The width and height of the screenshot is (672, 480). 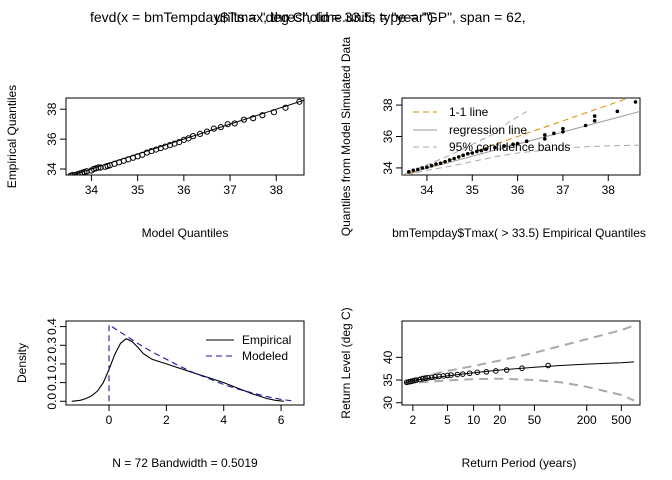 What do you see at coordinates (223, 420) in the screenshot?
I see `x-tick-label: 4` at bounding box center [223, 420].